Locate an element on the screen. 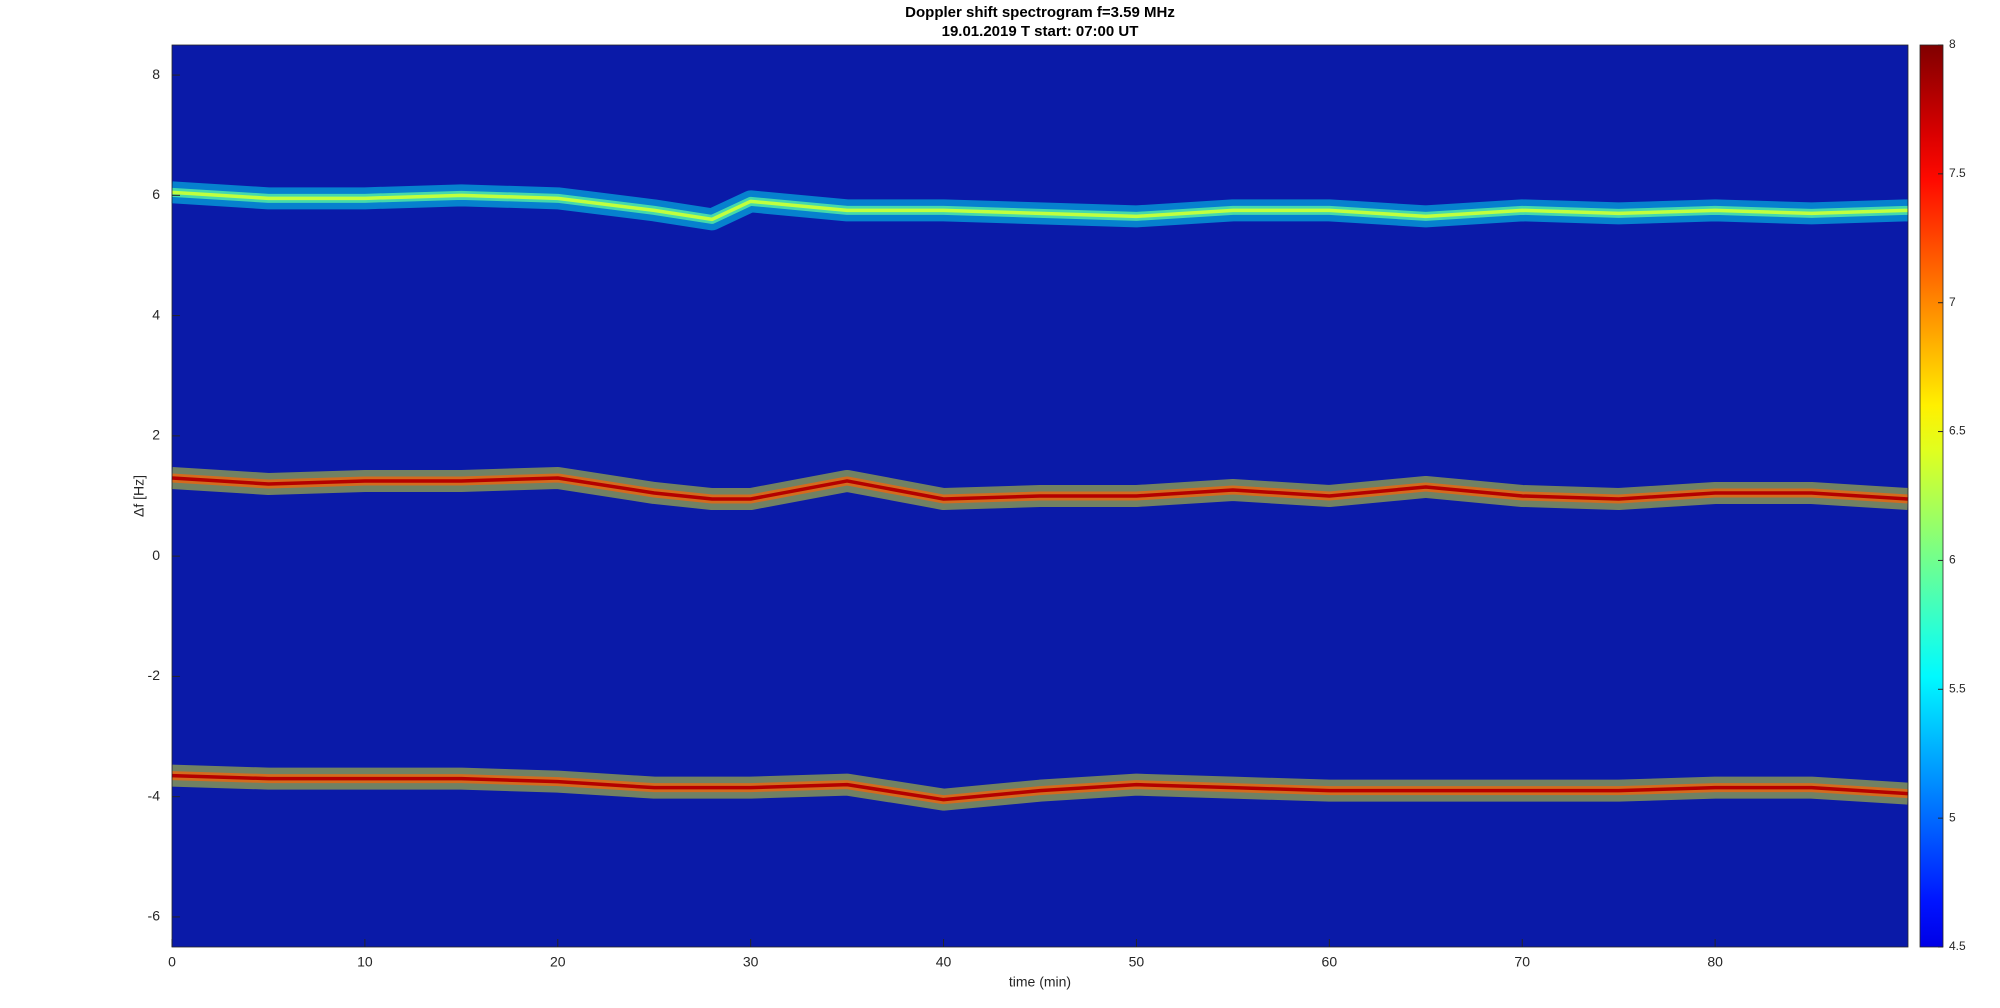 The image size is (2000, 1008). colorbar-tick-label: 5 is located at coordinates (1952, 817).